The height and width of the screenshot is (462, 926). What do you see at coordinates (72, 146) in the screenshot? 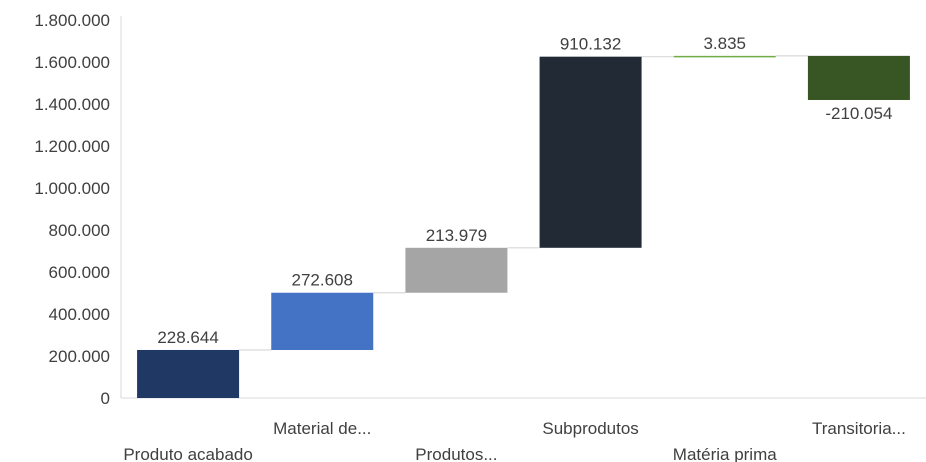
I see `y-tick-label: 1.200.000` at bounding box center [72, 146].